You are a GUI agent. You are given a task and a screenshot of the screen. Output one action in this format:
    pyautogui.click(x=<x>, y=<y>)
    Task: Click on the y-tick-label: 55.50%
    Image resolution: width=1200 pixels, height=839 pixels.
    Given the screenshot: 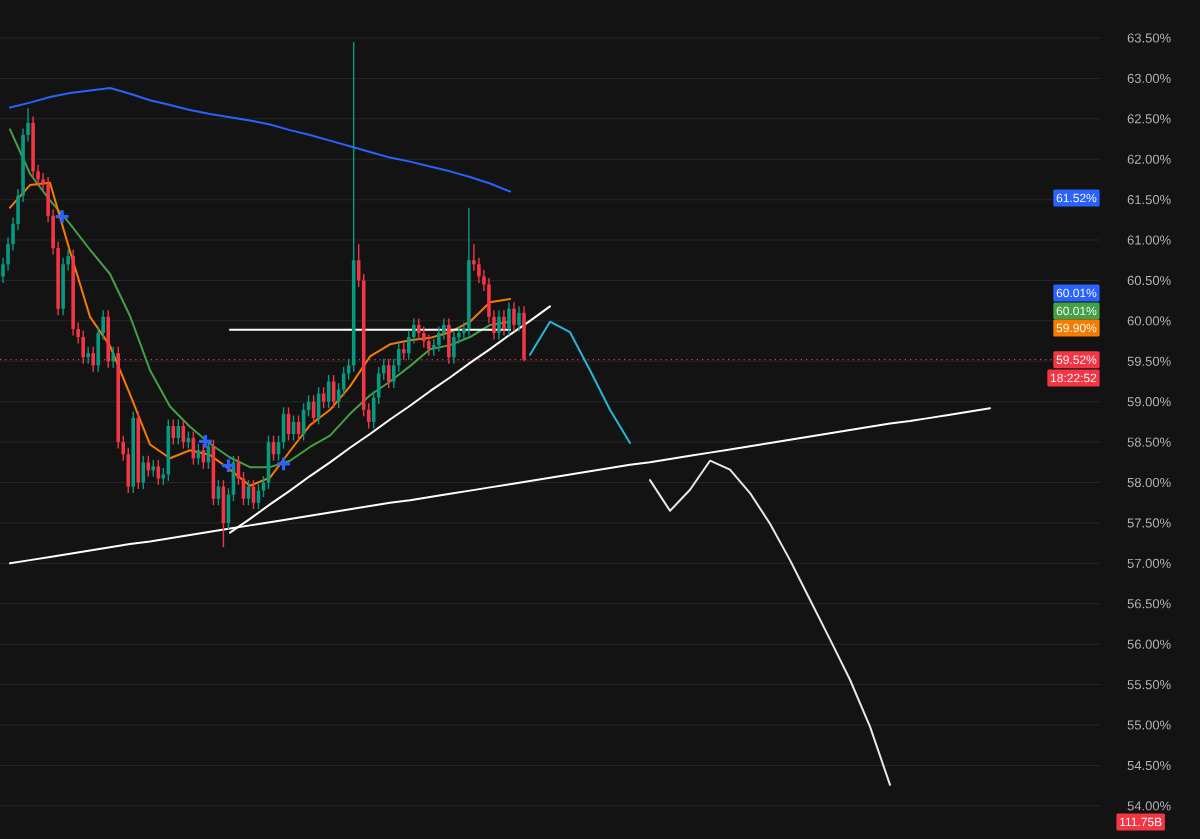 What is the action you would take?
    pyautogui.click(x=1149, y=685)
    